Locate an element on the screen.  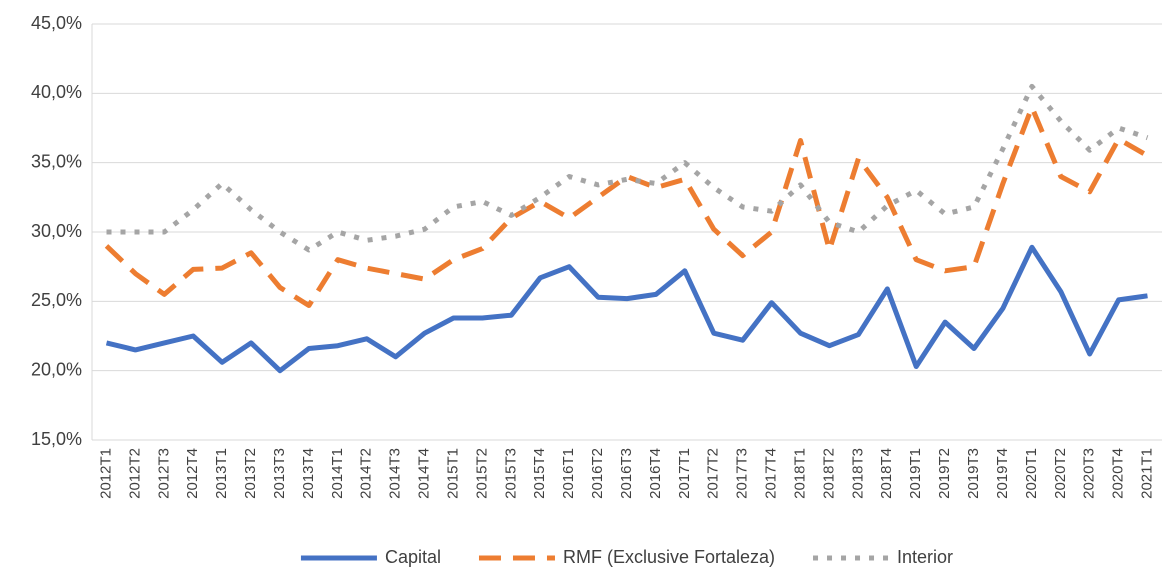
legend-label: Interior is located at coordinates (925, 557).